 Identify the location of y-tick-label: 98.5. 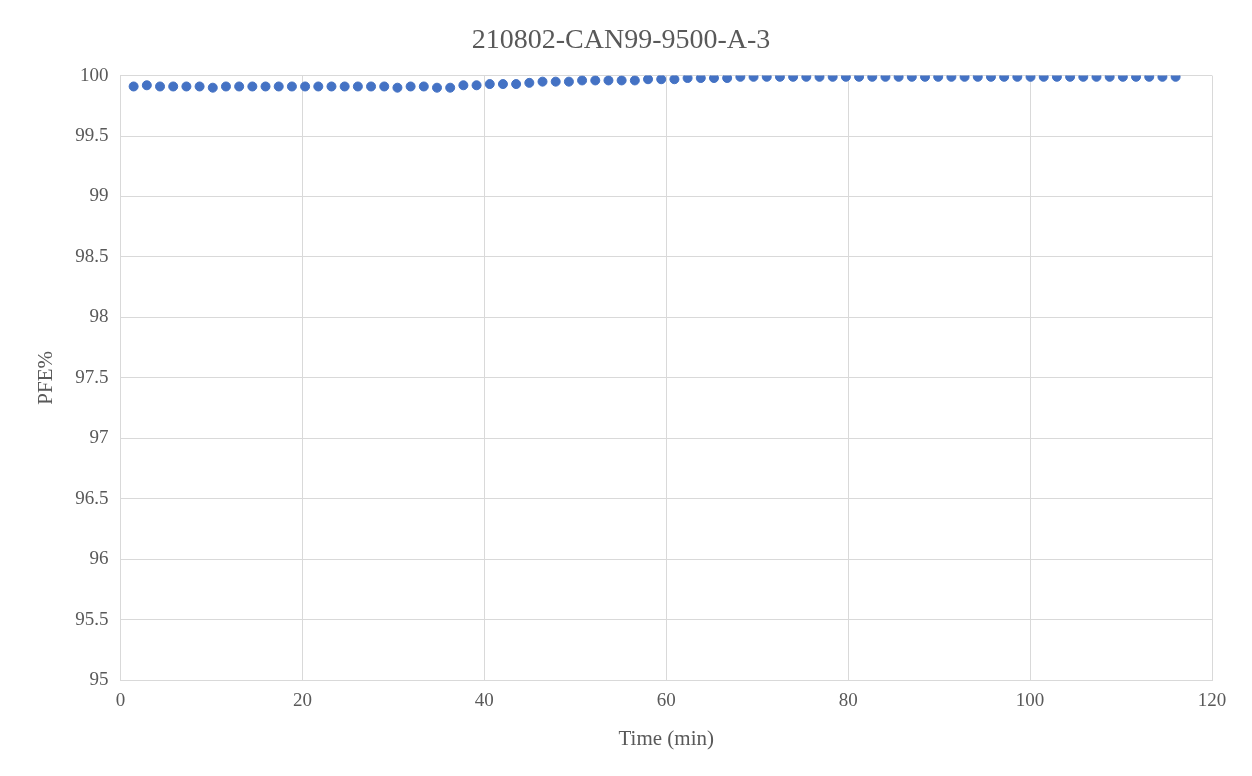
(92, 255).